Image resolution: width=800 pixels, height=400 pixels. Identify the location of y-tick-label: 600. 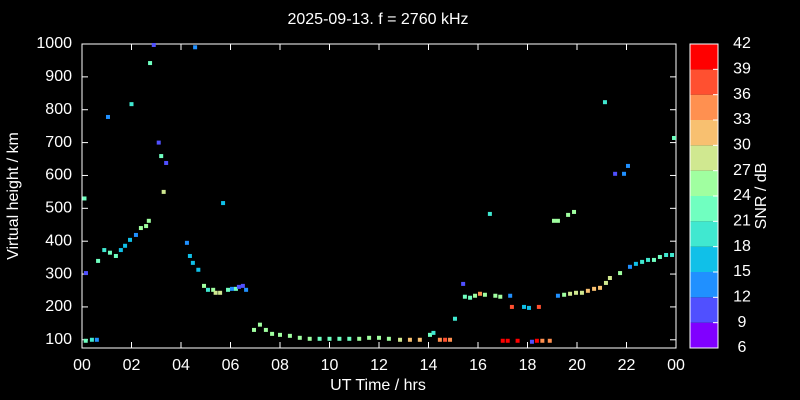
(58, 175).